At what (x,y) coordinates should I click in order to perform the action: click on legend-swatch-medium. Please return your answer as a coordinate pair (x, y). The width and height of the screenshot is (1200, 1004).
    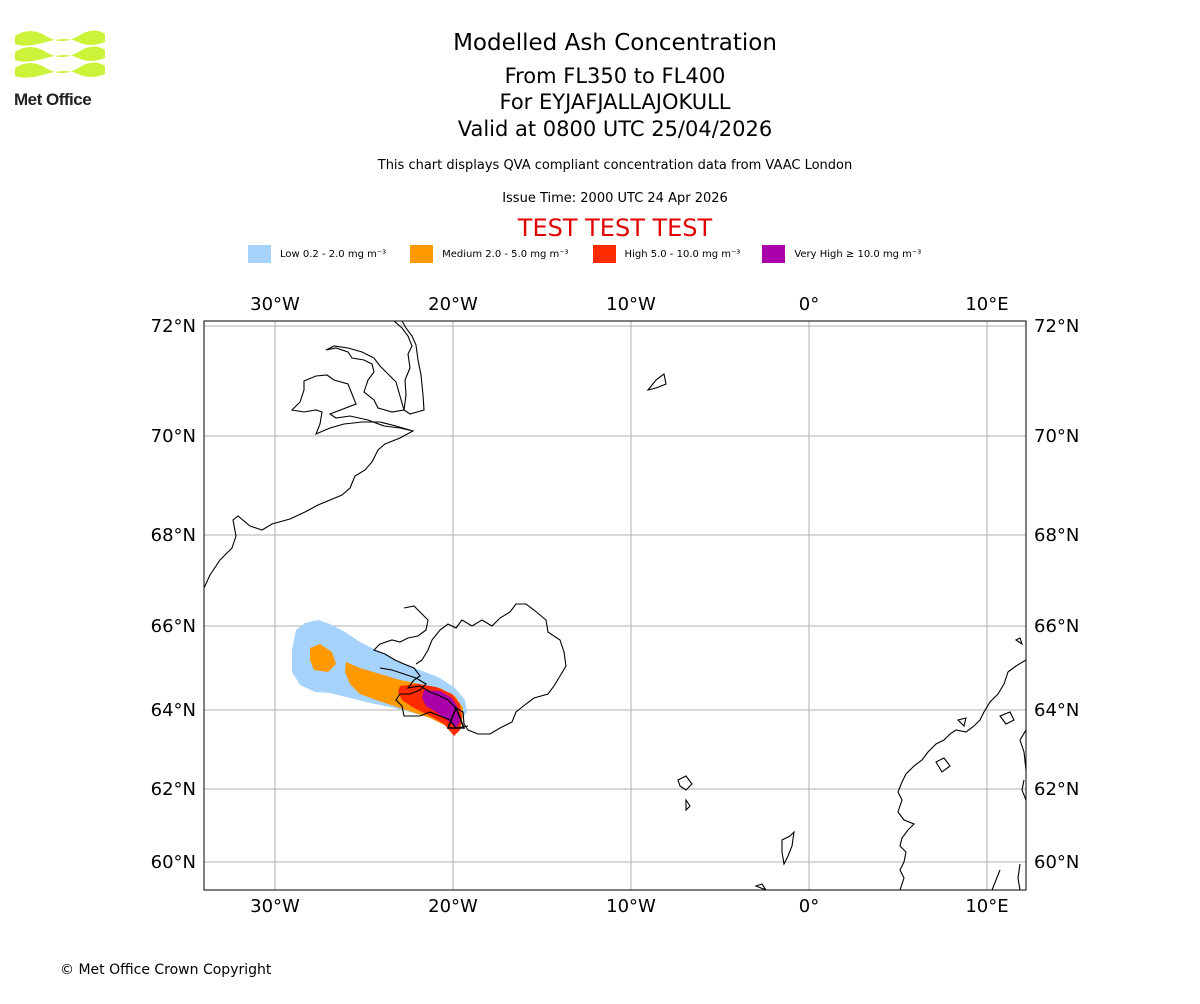
    Looking at the image, I should click on (422, 254).